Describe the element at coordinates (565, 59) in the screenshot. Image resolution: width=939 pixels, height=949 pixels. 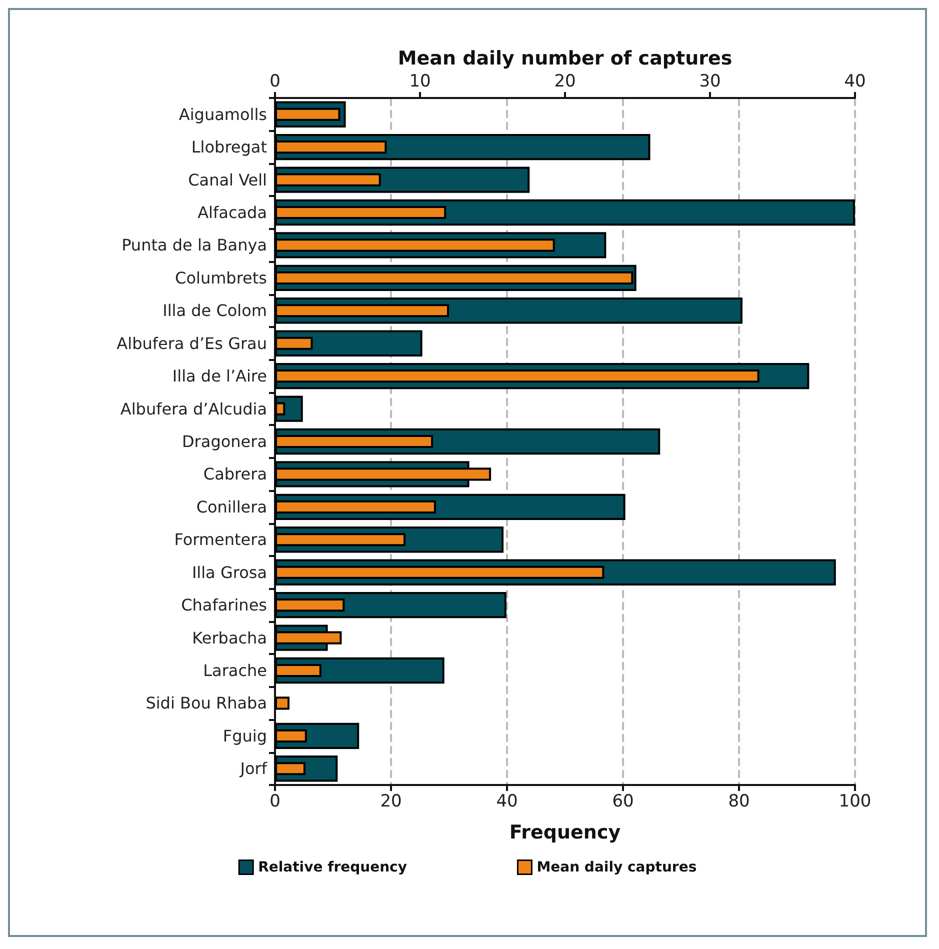
I see `x2-axis-title: Mean daily number of captures` at that location.